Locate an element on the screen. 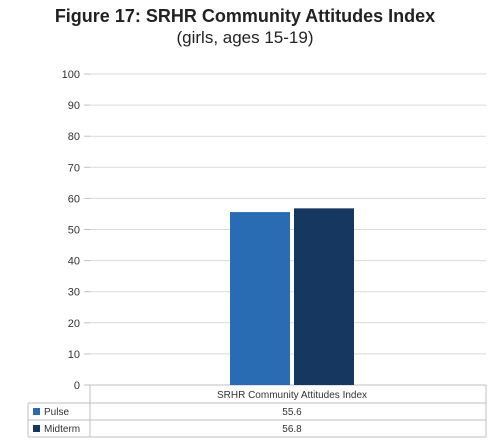  y-tick-label: 20 is located at coordinates (74, 324).